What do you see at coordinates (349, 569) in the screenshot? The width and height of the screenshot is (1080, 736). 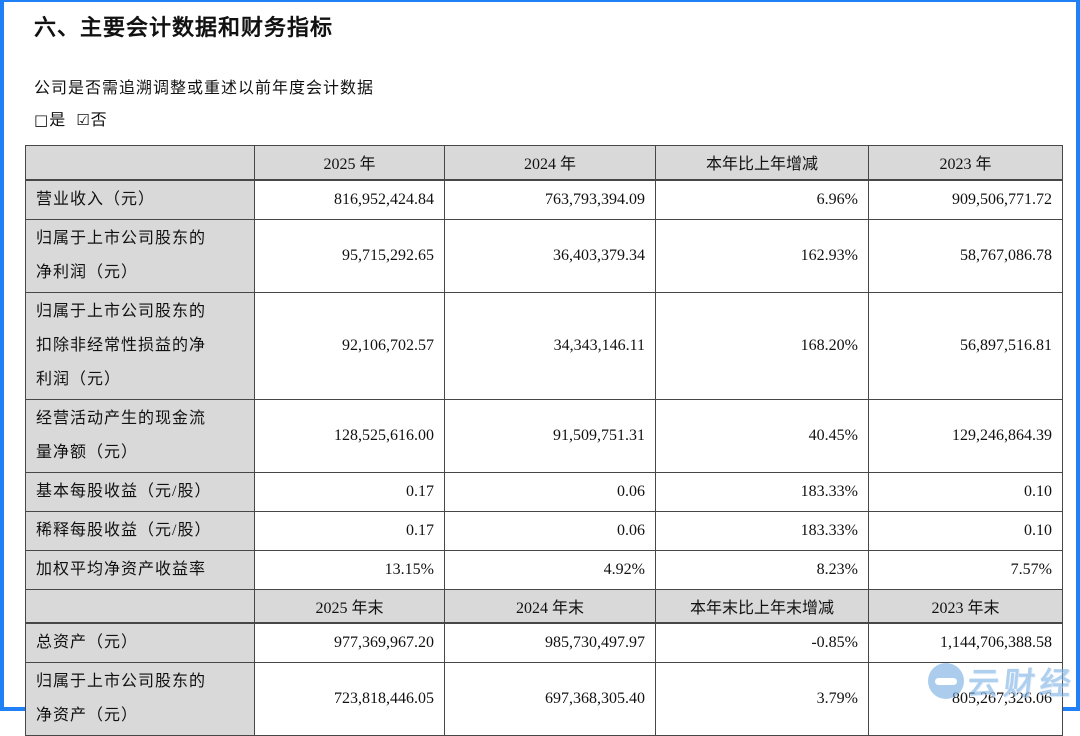 I see `cell-2025: 13.15%` at bounding box center [349, 569].